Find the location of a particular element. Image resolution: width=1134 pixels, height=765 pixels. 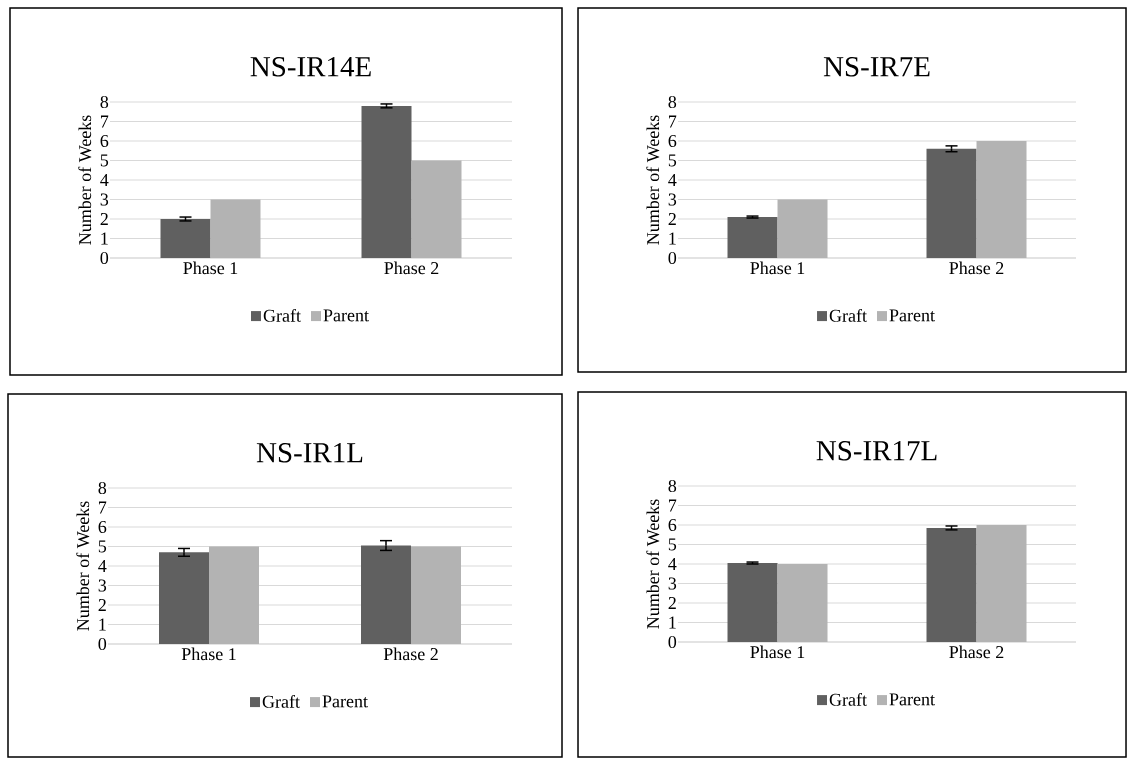

chart-title: NS-IR1L is located at coordinates (309, 452).